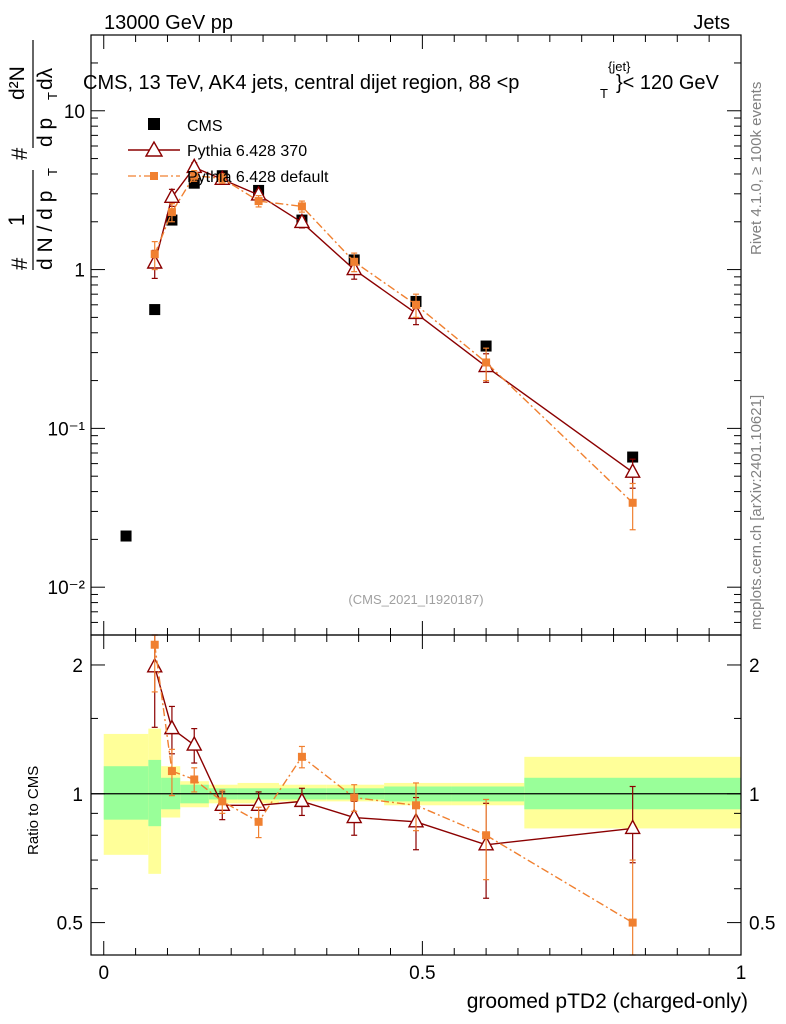 The height and width of the screenshot is (1024, 786). Describe the element at coordinates (741, 973) in the screenshot. I see `x-tick-label: 1` at that location.